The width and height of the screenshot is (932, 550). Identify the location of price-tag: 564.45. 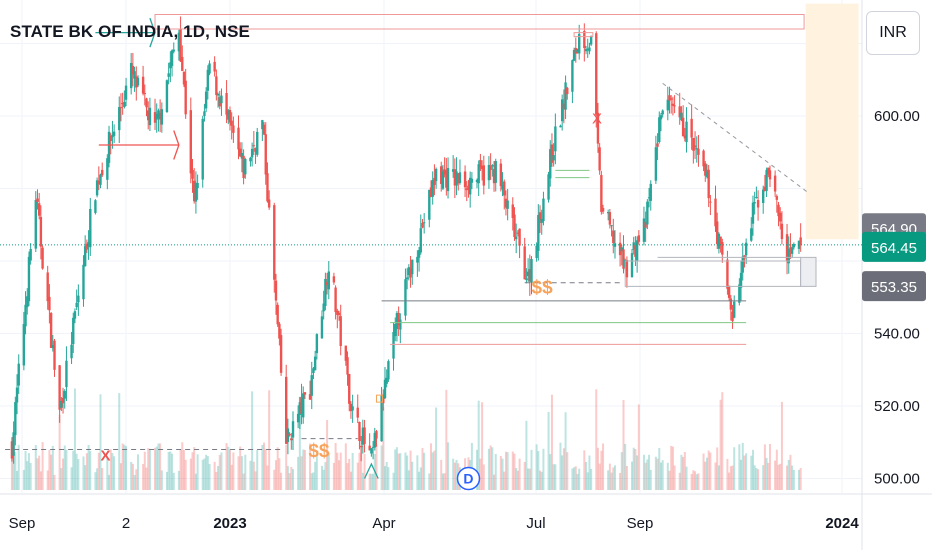
(894, 246).